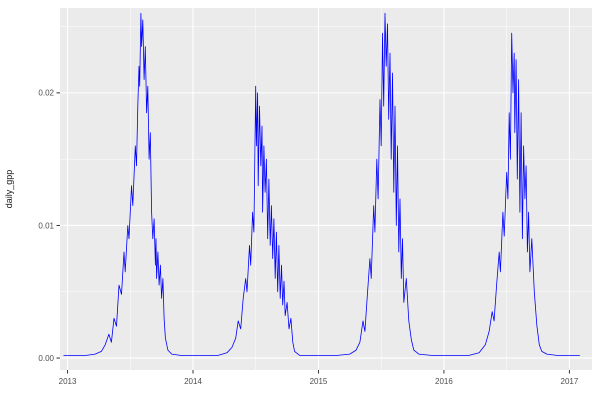 The height and width of the screenshot is (400, 600). Describe the element at coordinates (68, 381) in the screenshot. I see `x-tick-label: 2013` at that location.